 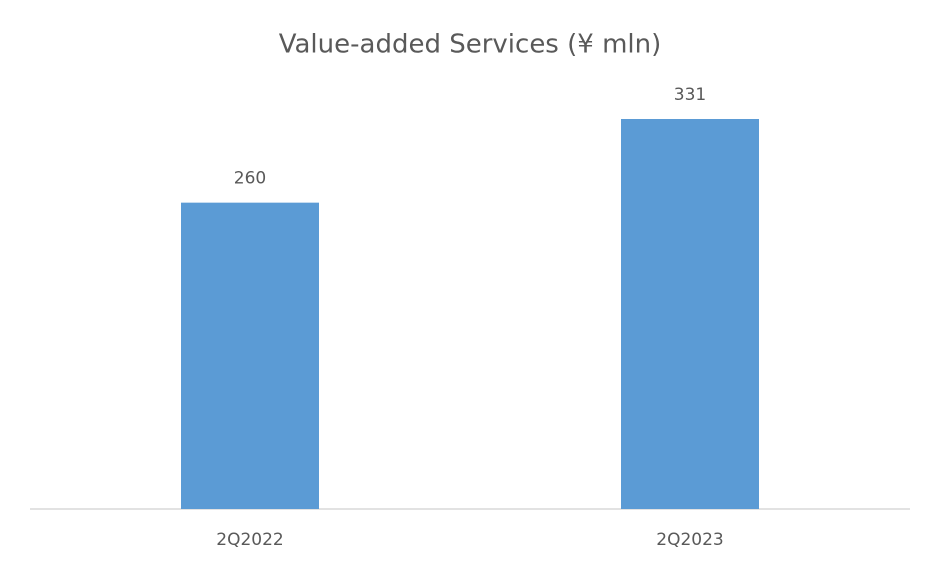 What do you see at coordinates (249, 540) in the screenshot?
I see `x-tick-label: 2Q2022` at bounding box center [249, 540].